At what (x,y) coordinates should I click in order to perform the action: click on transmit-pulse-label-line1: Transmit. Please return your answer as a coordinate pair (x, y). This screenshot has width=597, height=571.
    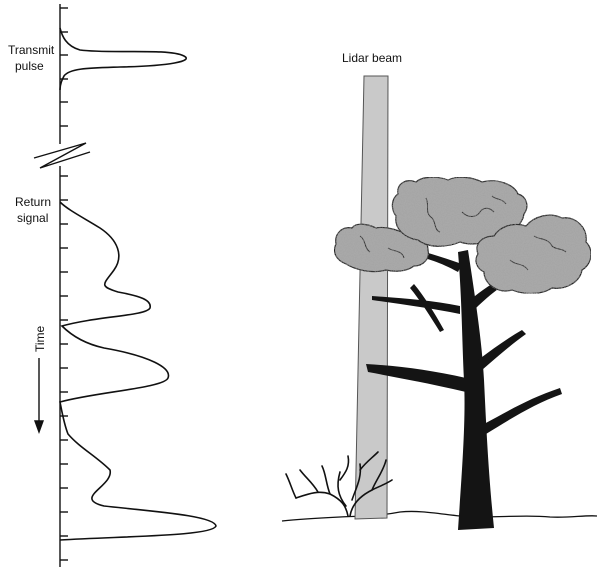
    Looking at the image, I should click on (31, 50).